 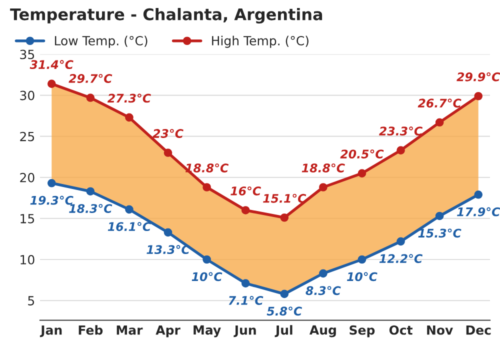 What do you see at coordinates (90, 78) in the screenshot?
I see `data-label: 29.7°C` at bounding box center [90, 78].